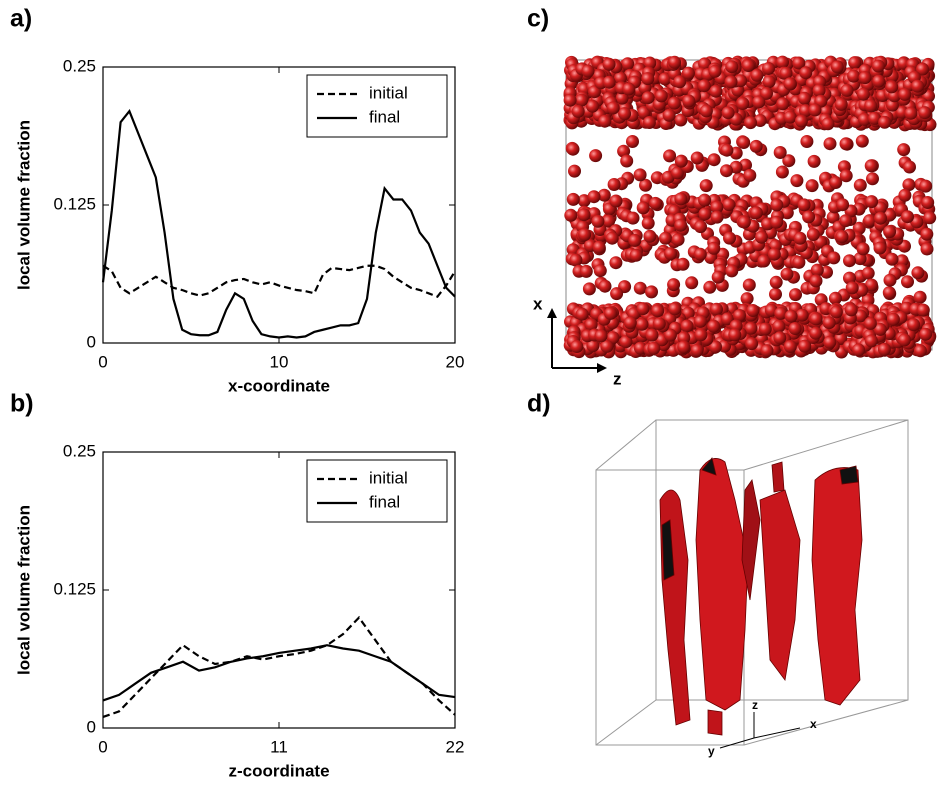 The image size is (937, 801). Describe the element at coordinates (813, 724) in the screenshot. I see `axis-name: x` at that location.